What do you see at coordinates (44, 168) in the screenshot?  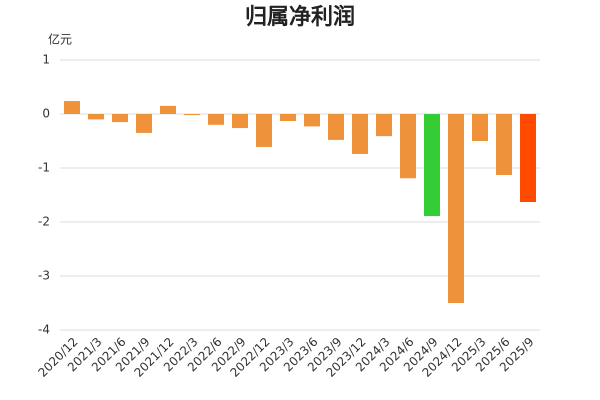 I see `y-tick-label: -1` at bounding box center [44, 168].